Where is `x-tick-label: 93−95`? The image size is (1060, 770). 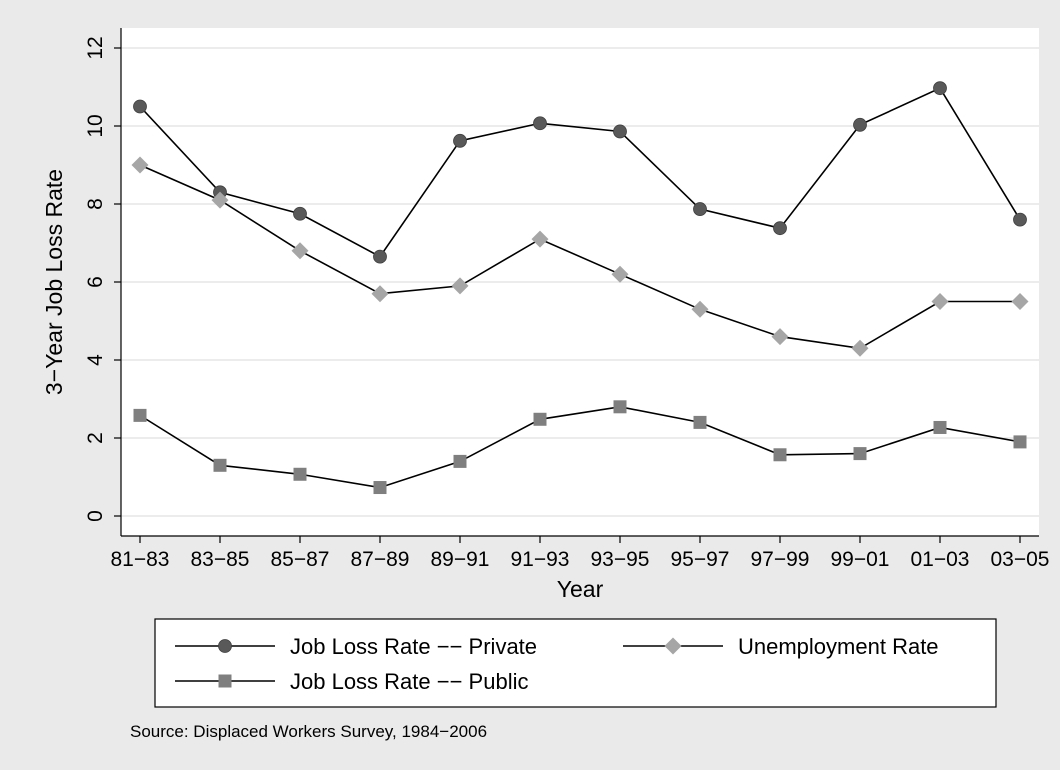
x-tick-label: 93−95 is located at coordinates (620, 559).